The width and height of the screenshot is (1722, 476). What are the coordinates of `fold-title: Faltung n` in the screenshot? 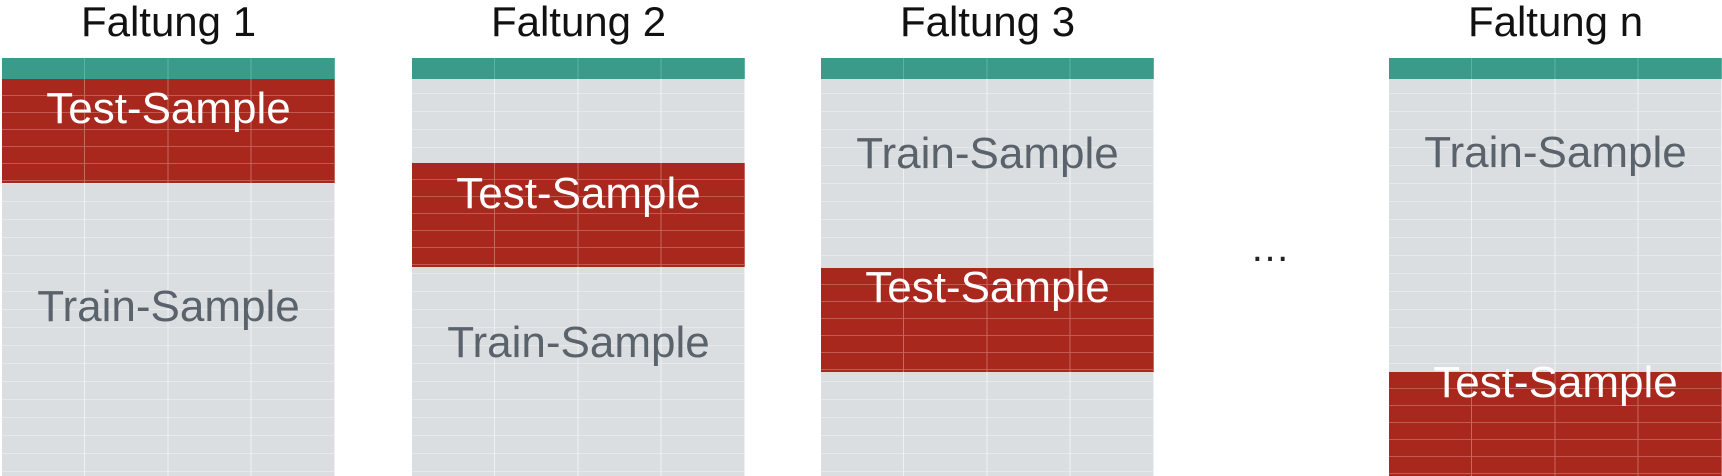 It's located at (1555, 22).